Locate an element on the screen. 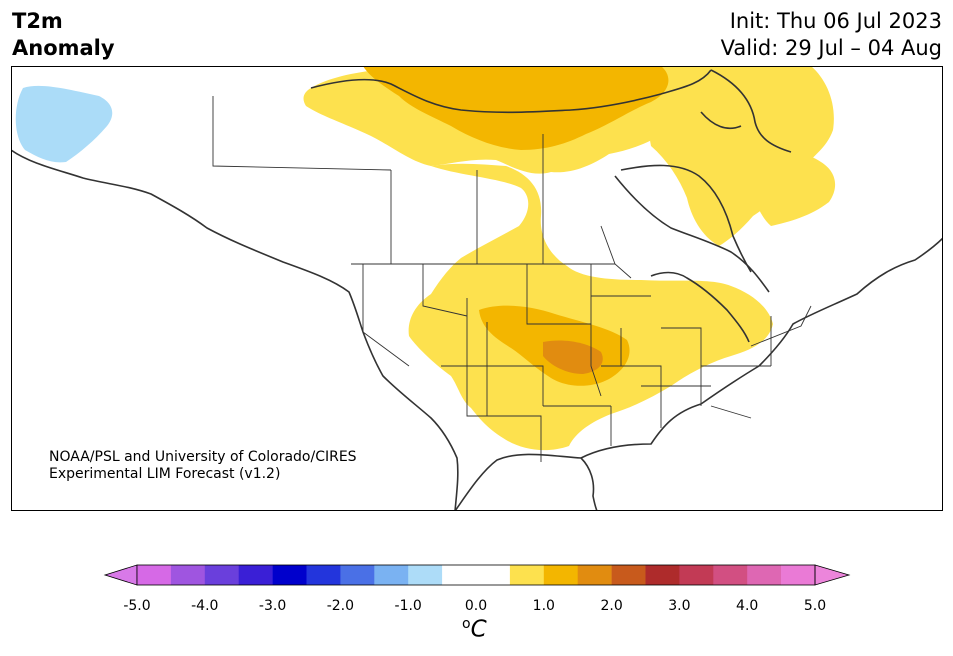  warm-anomaly-hudson-east is located at coordinates (741, 156).